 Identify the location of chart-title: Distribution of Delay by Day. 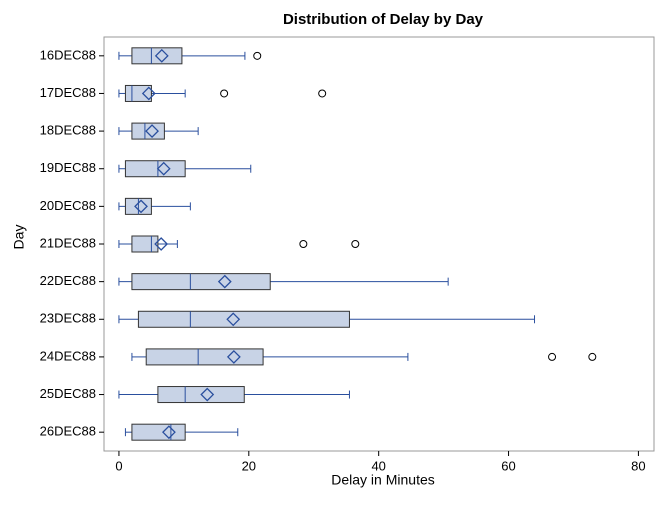
(383, 19).